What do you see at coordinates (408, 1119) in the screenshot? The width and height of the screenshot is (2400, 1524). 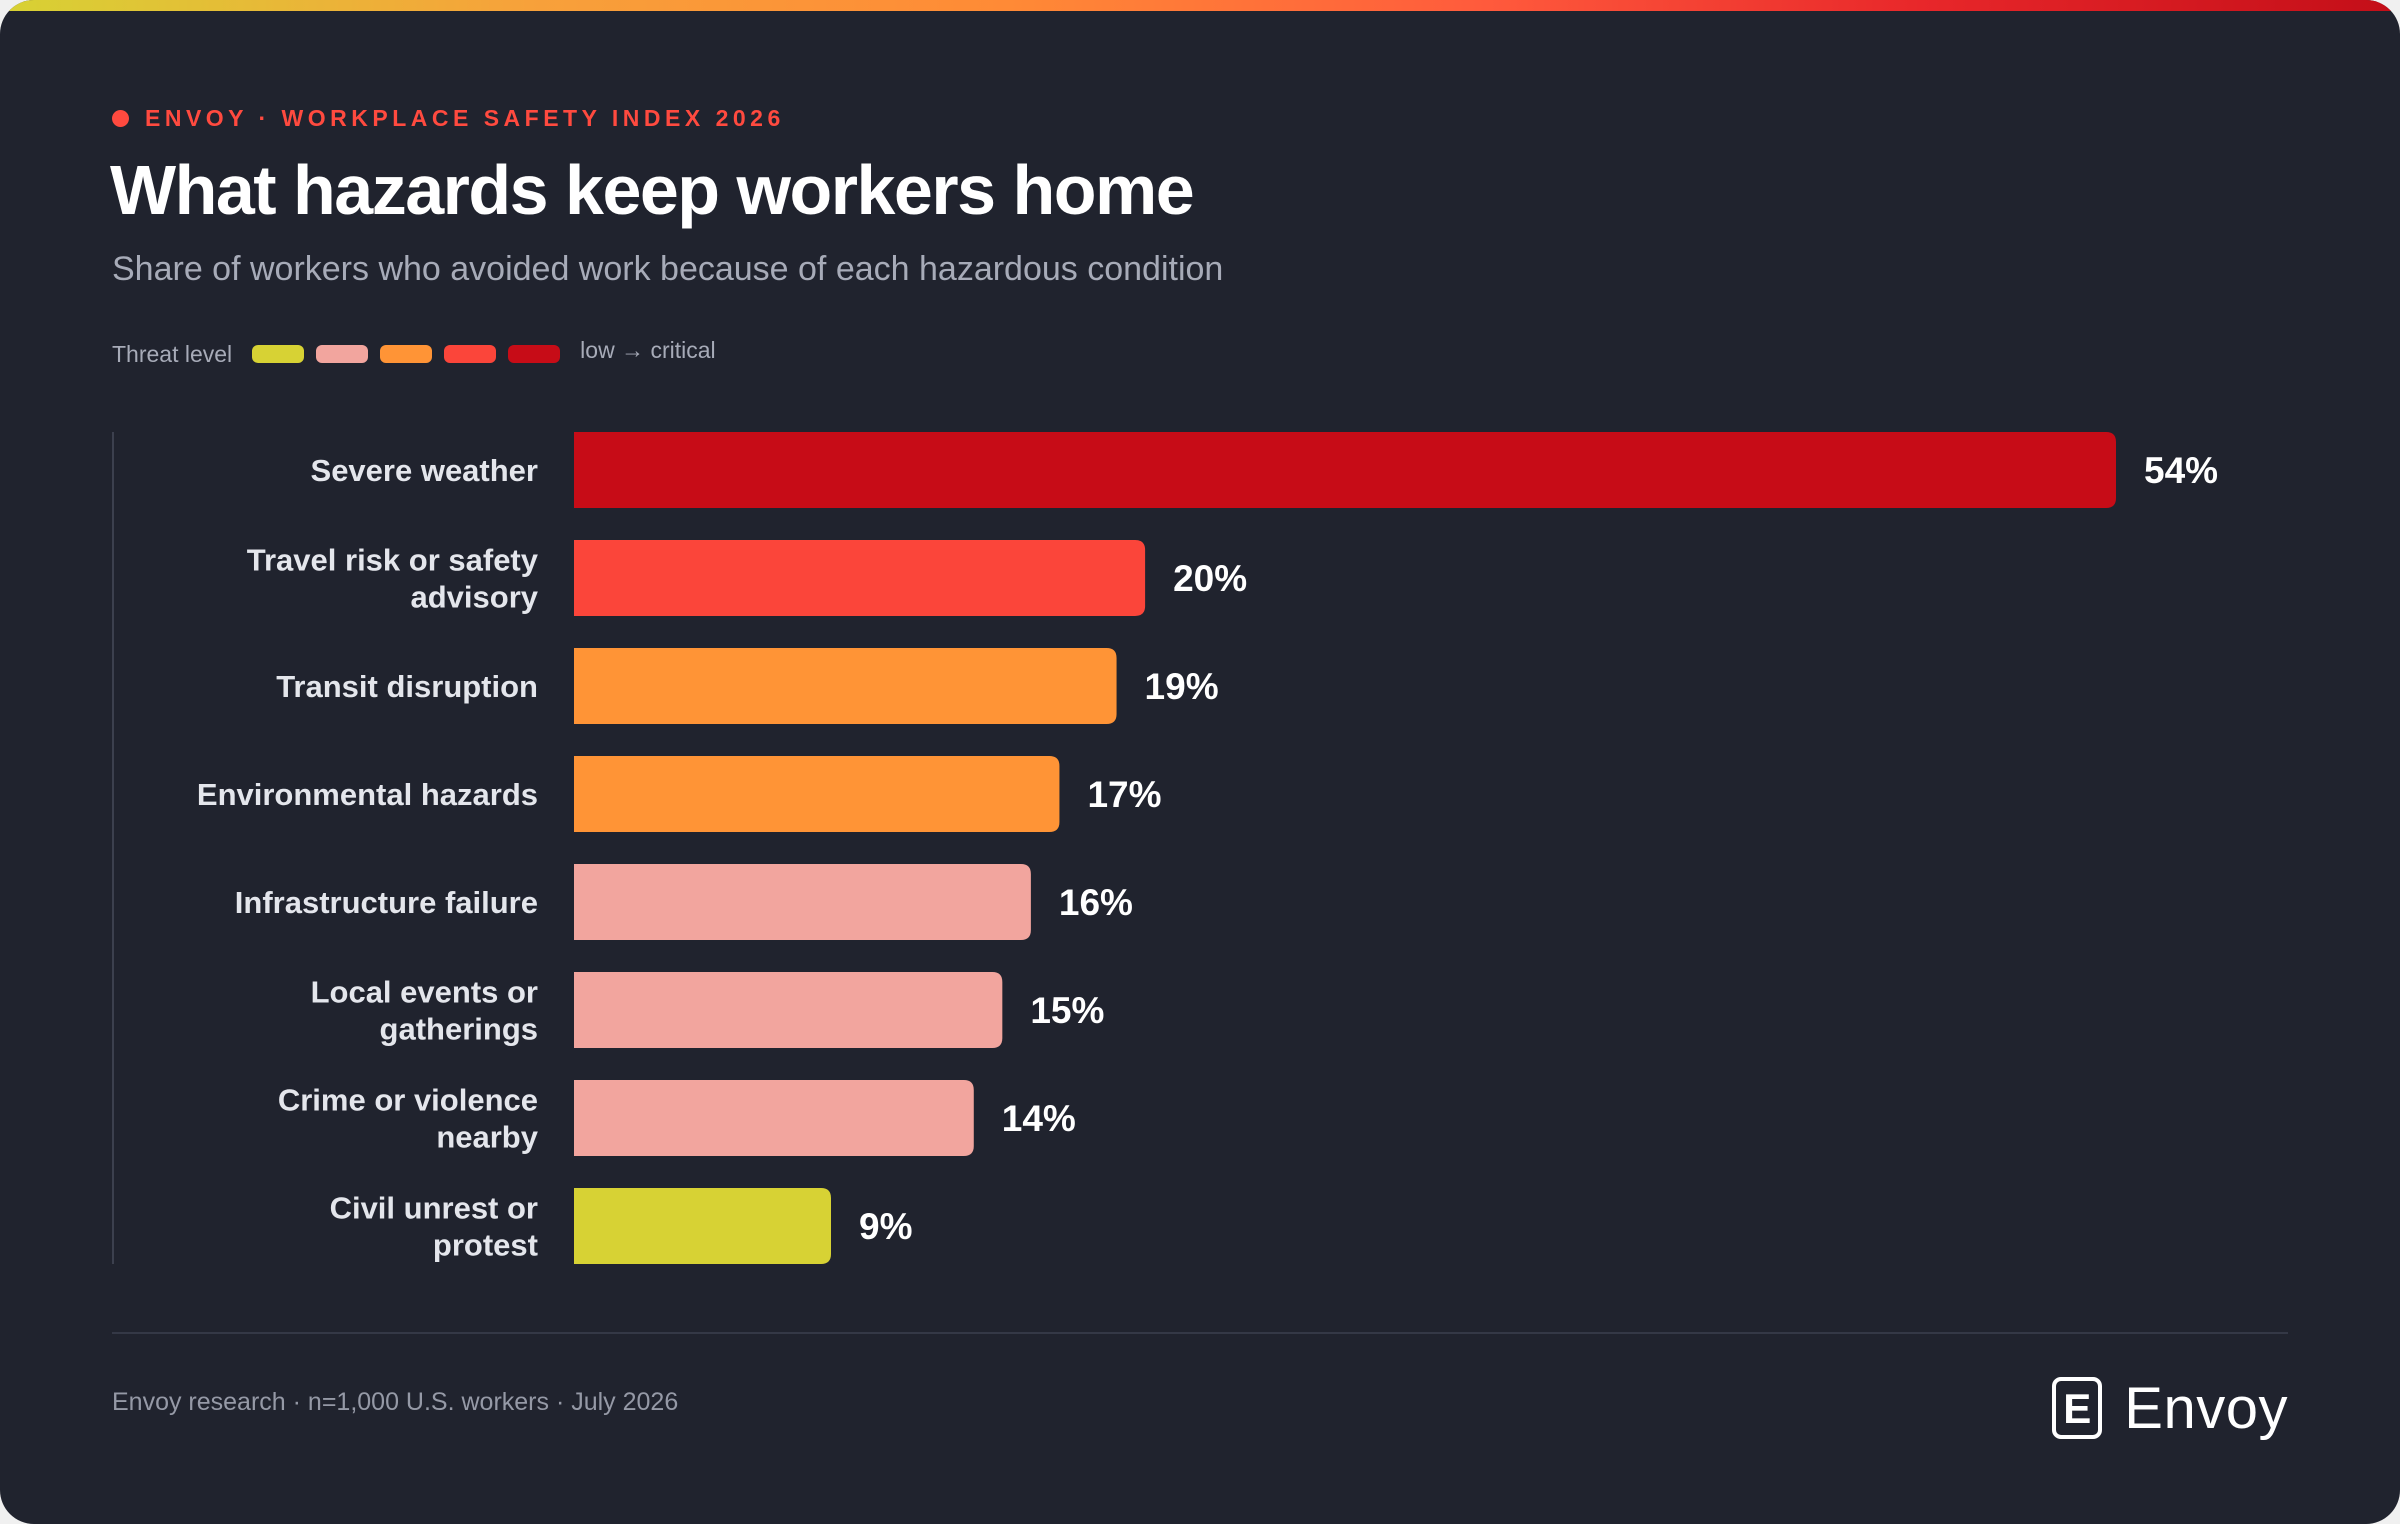 I see `category-label-7: Crime or violence nearby` at bounding box center [408, 1119].